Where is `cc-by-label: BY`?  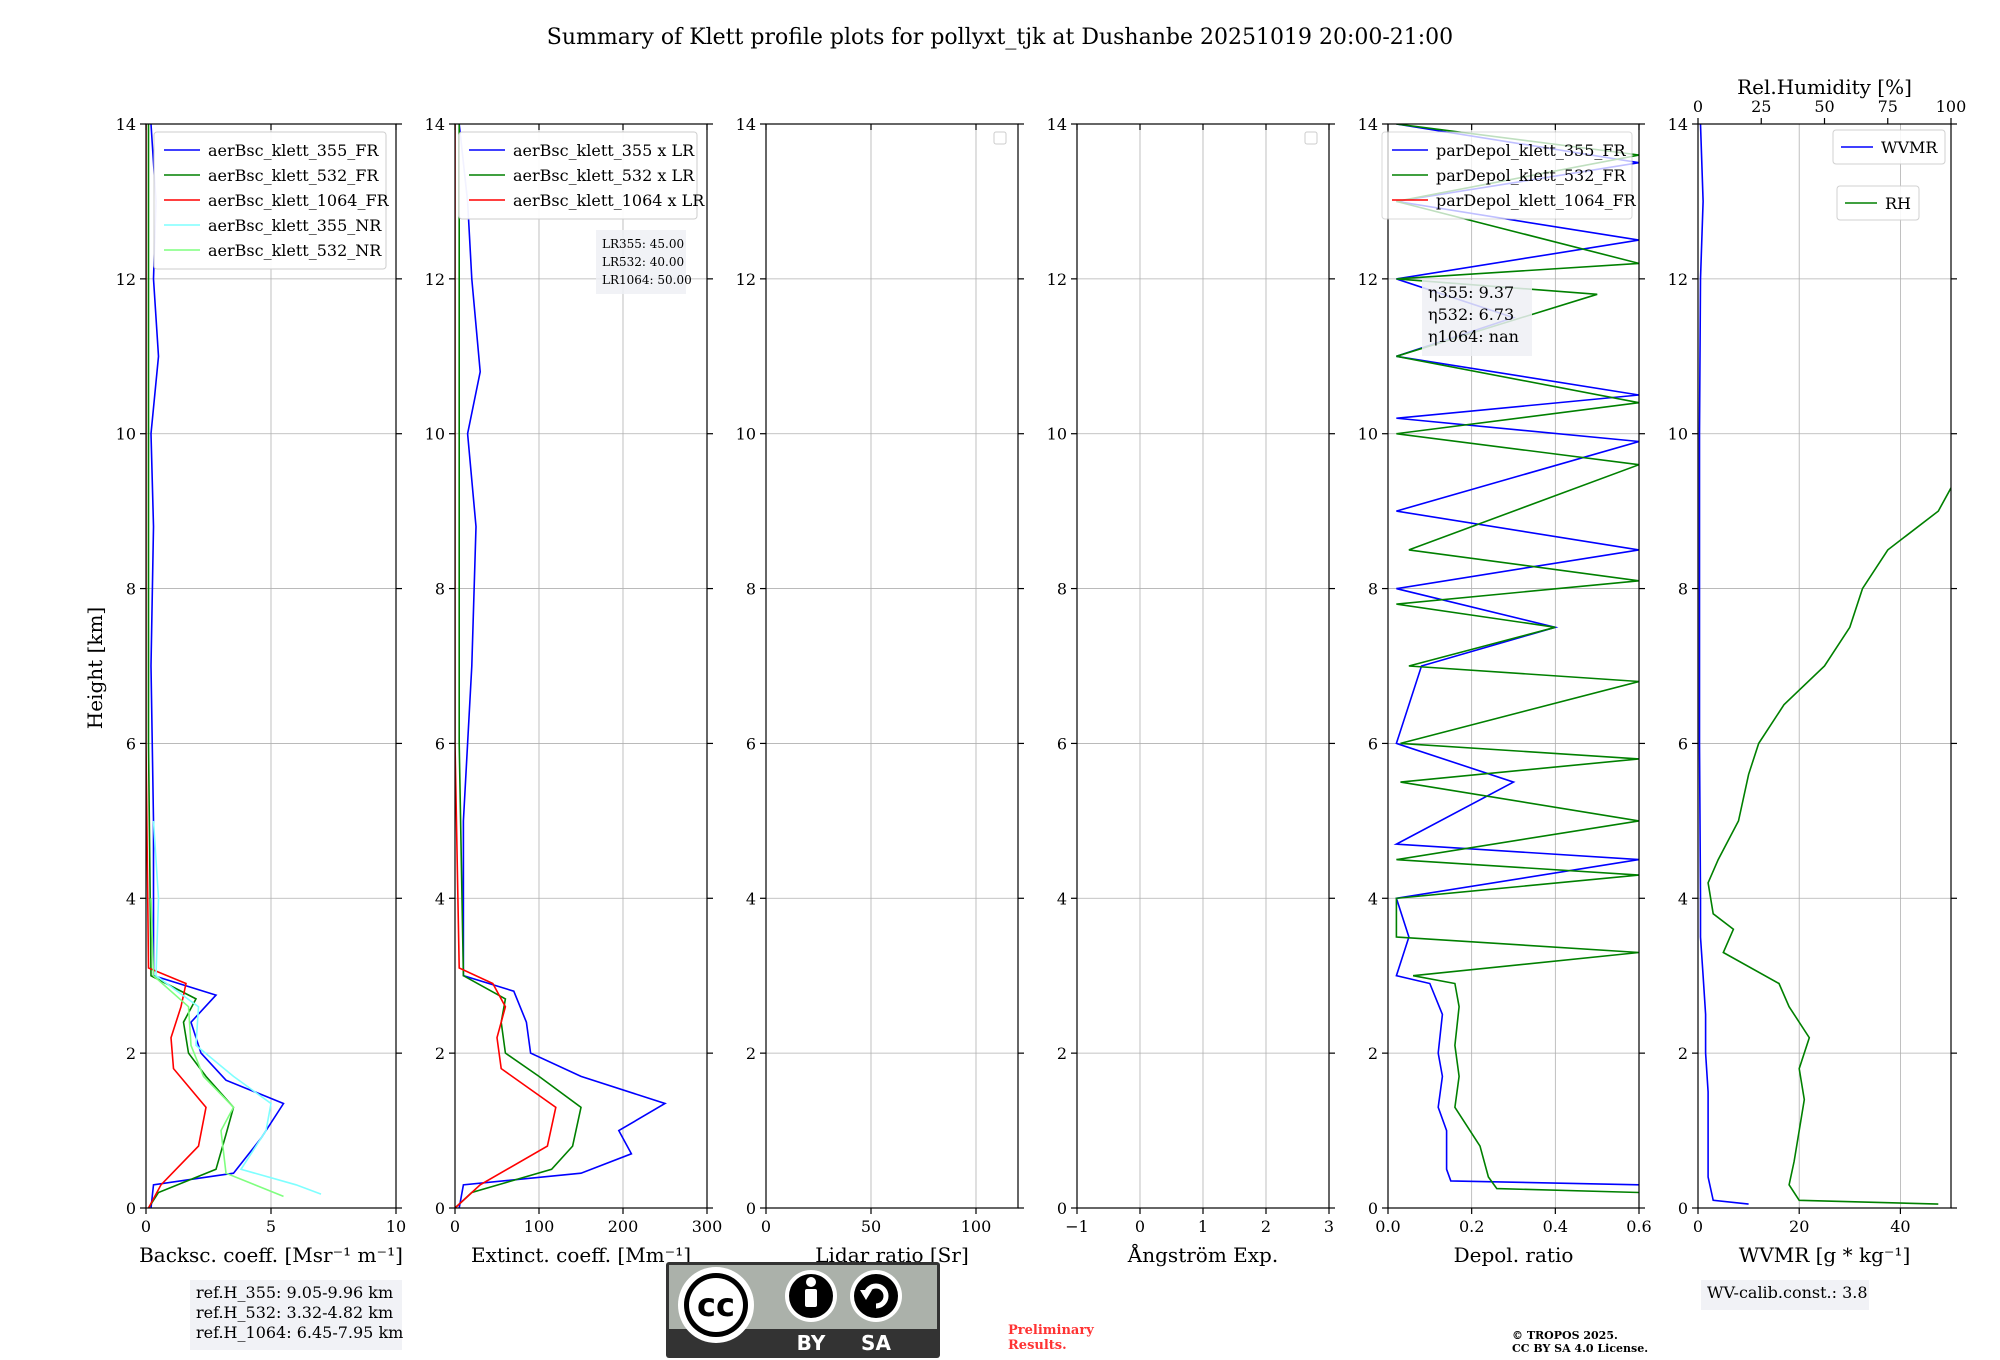 cc-by-label: BY is located at coordinates (811, 1343).